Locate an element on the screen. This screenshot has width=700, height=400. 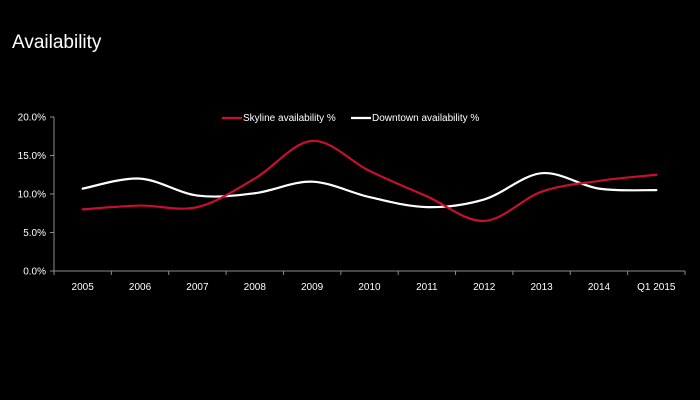
y-tick-label: 10.0% is located at coordinates (32, 195).